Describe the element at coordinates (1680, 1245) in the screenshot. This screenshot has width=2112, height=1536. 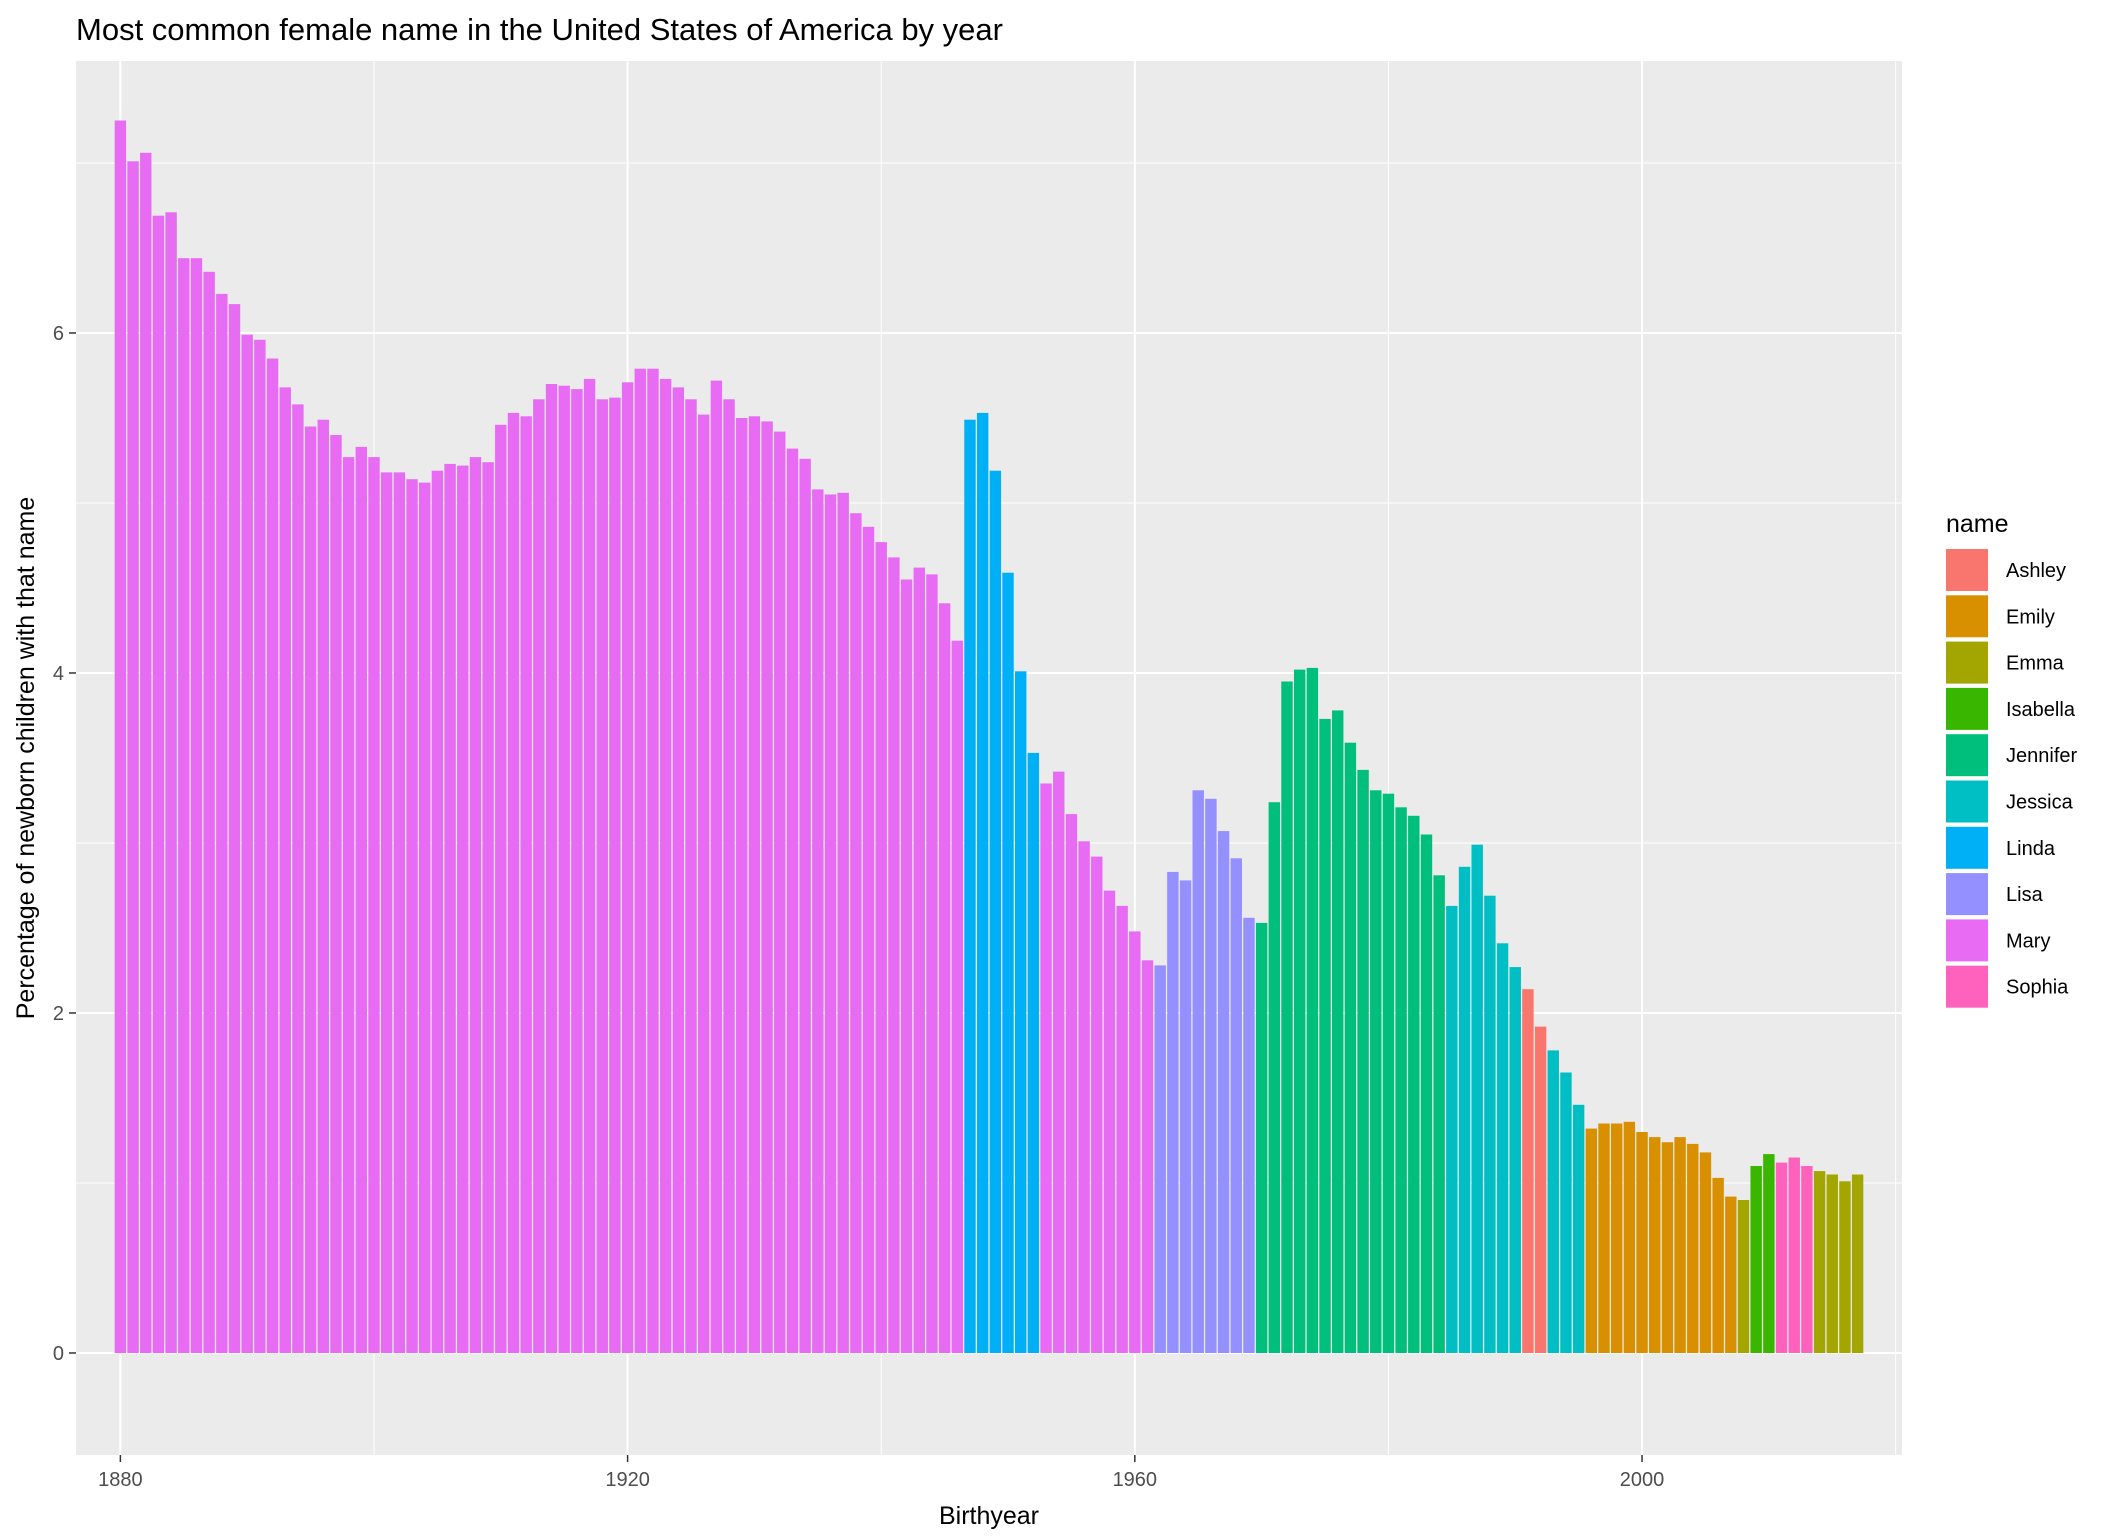
I see `bar-2003` at that location.